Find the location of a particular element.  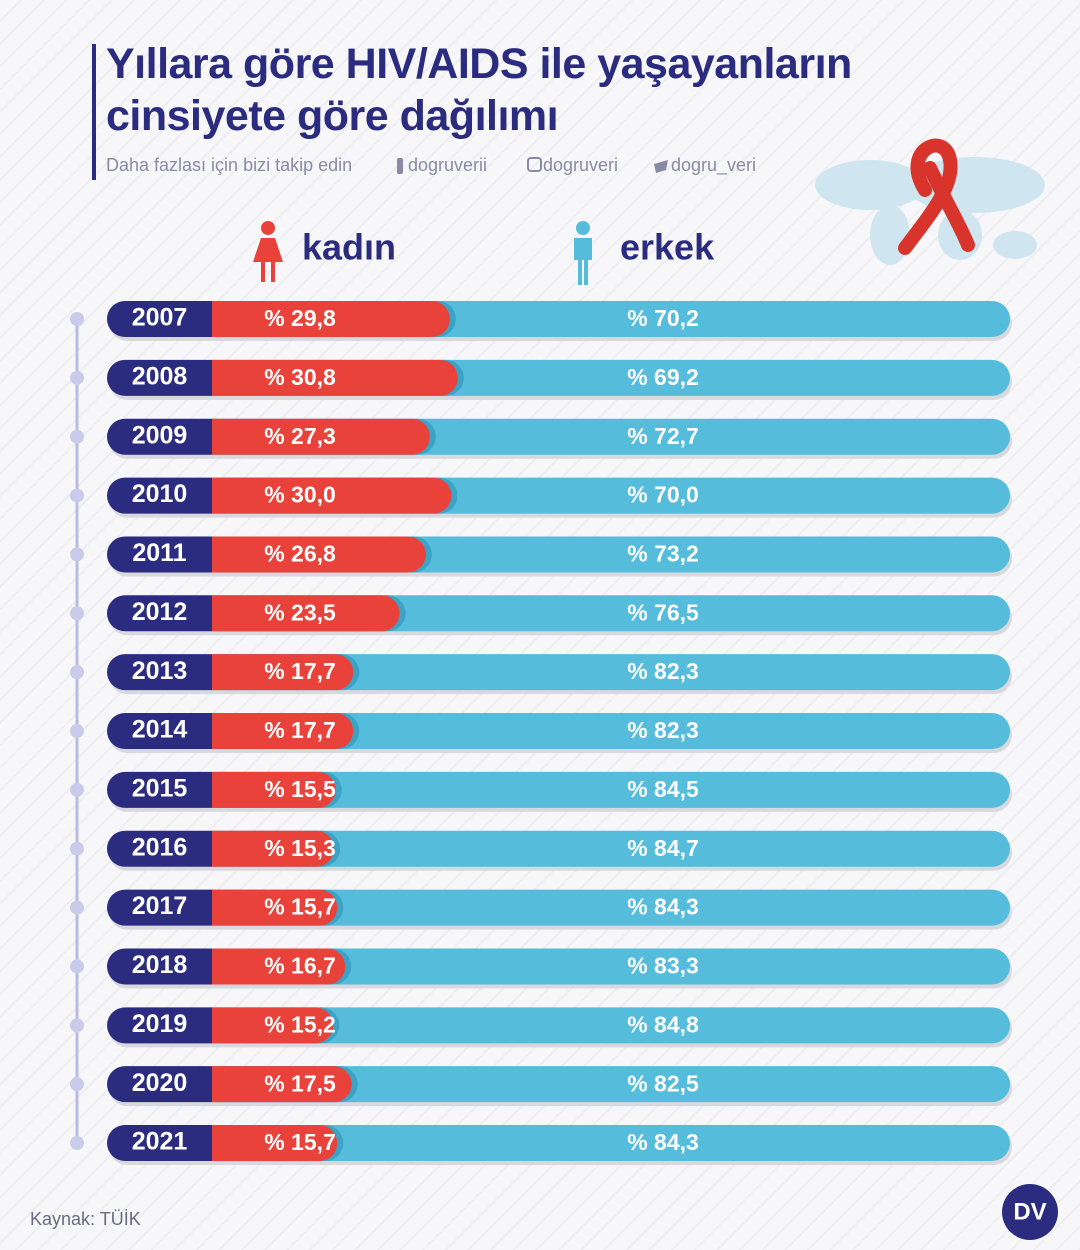

value-label: % 83,3 is located at coordinates (663, 966).